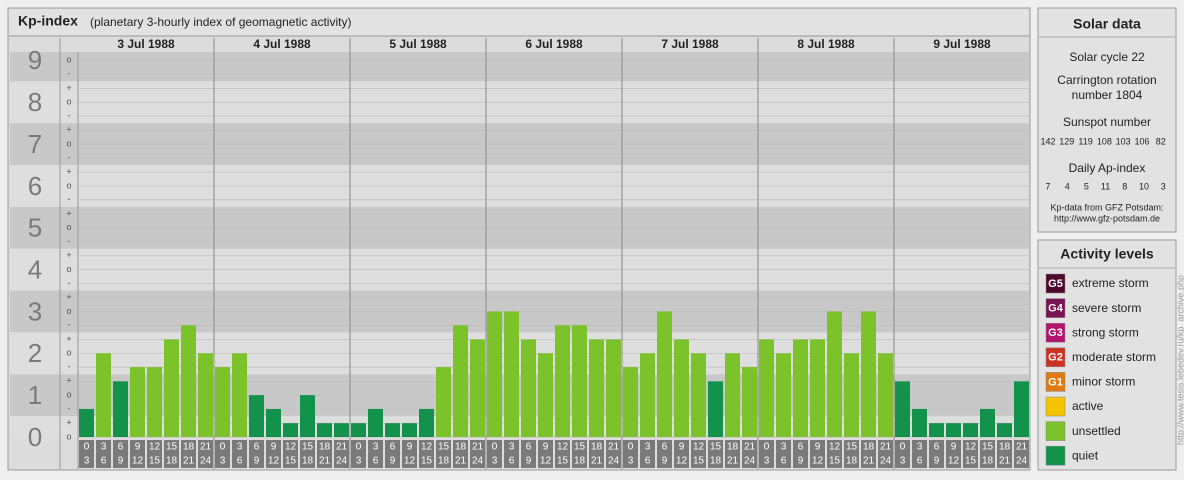  What do you see at coordinates (1161, 141) in the screenshot?
I see `sunspot-value: 82` at bounding box center [1161, 141].